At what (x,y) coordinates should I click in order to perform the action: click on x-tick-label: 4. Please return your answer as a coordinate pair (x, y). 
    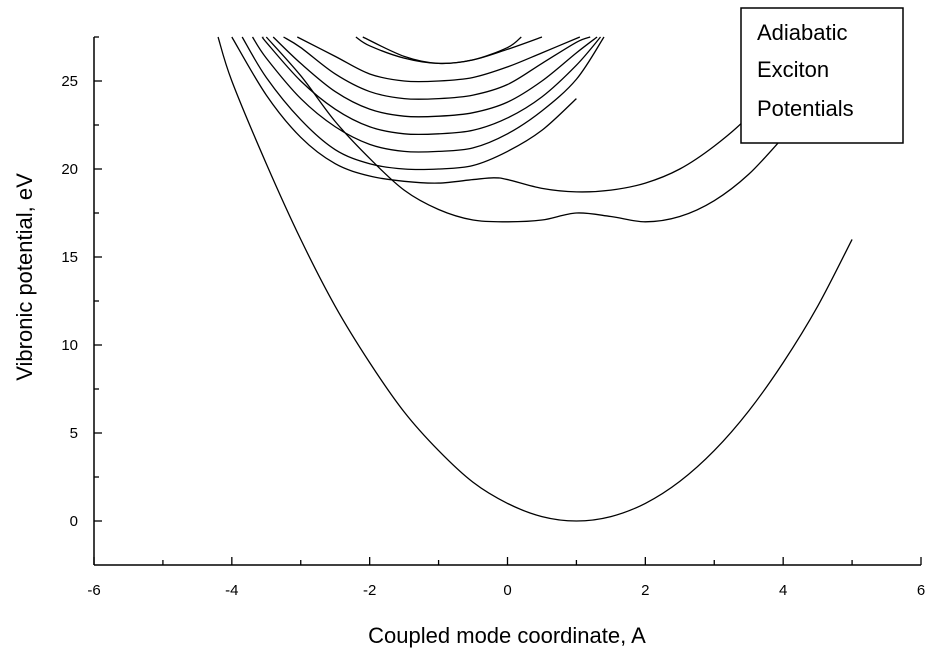
    Looking at the image, I should click on (783, 590).